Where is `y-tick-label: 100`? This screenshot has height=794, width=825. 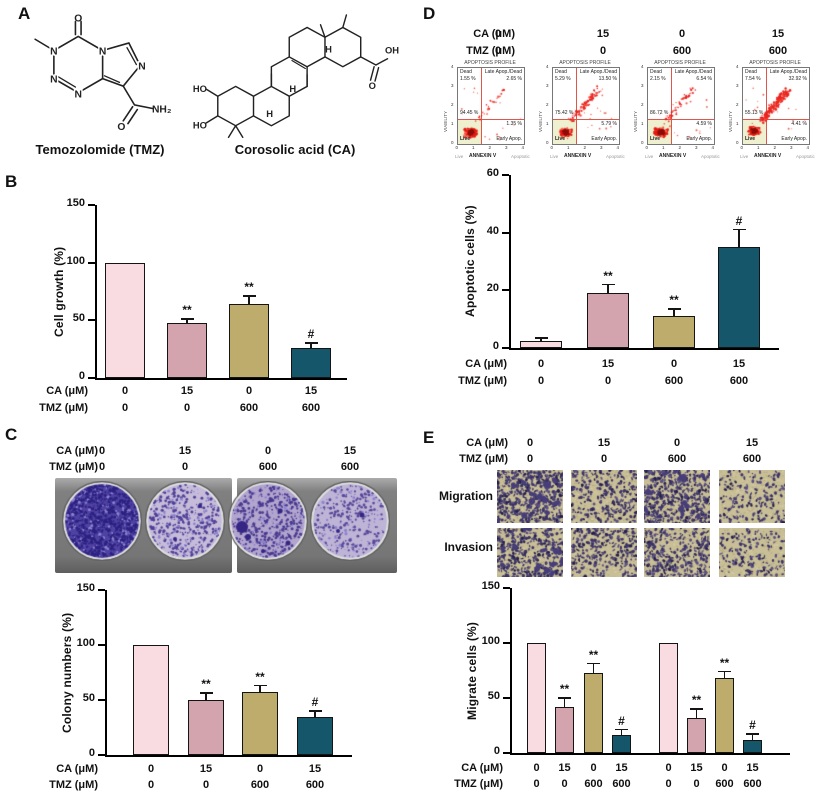
y-tick-label: 100 is located at coordinates (75, 260).